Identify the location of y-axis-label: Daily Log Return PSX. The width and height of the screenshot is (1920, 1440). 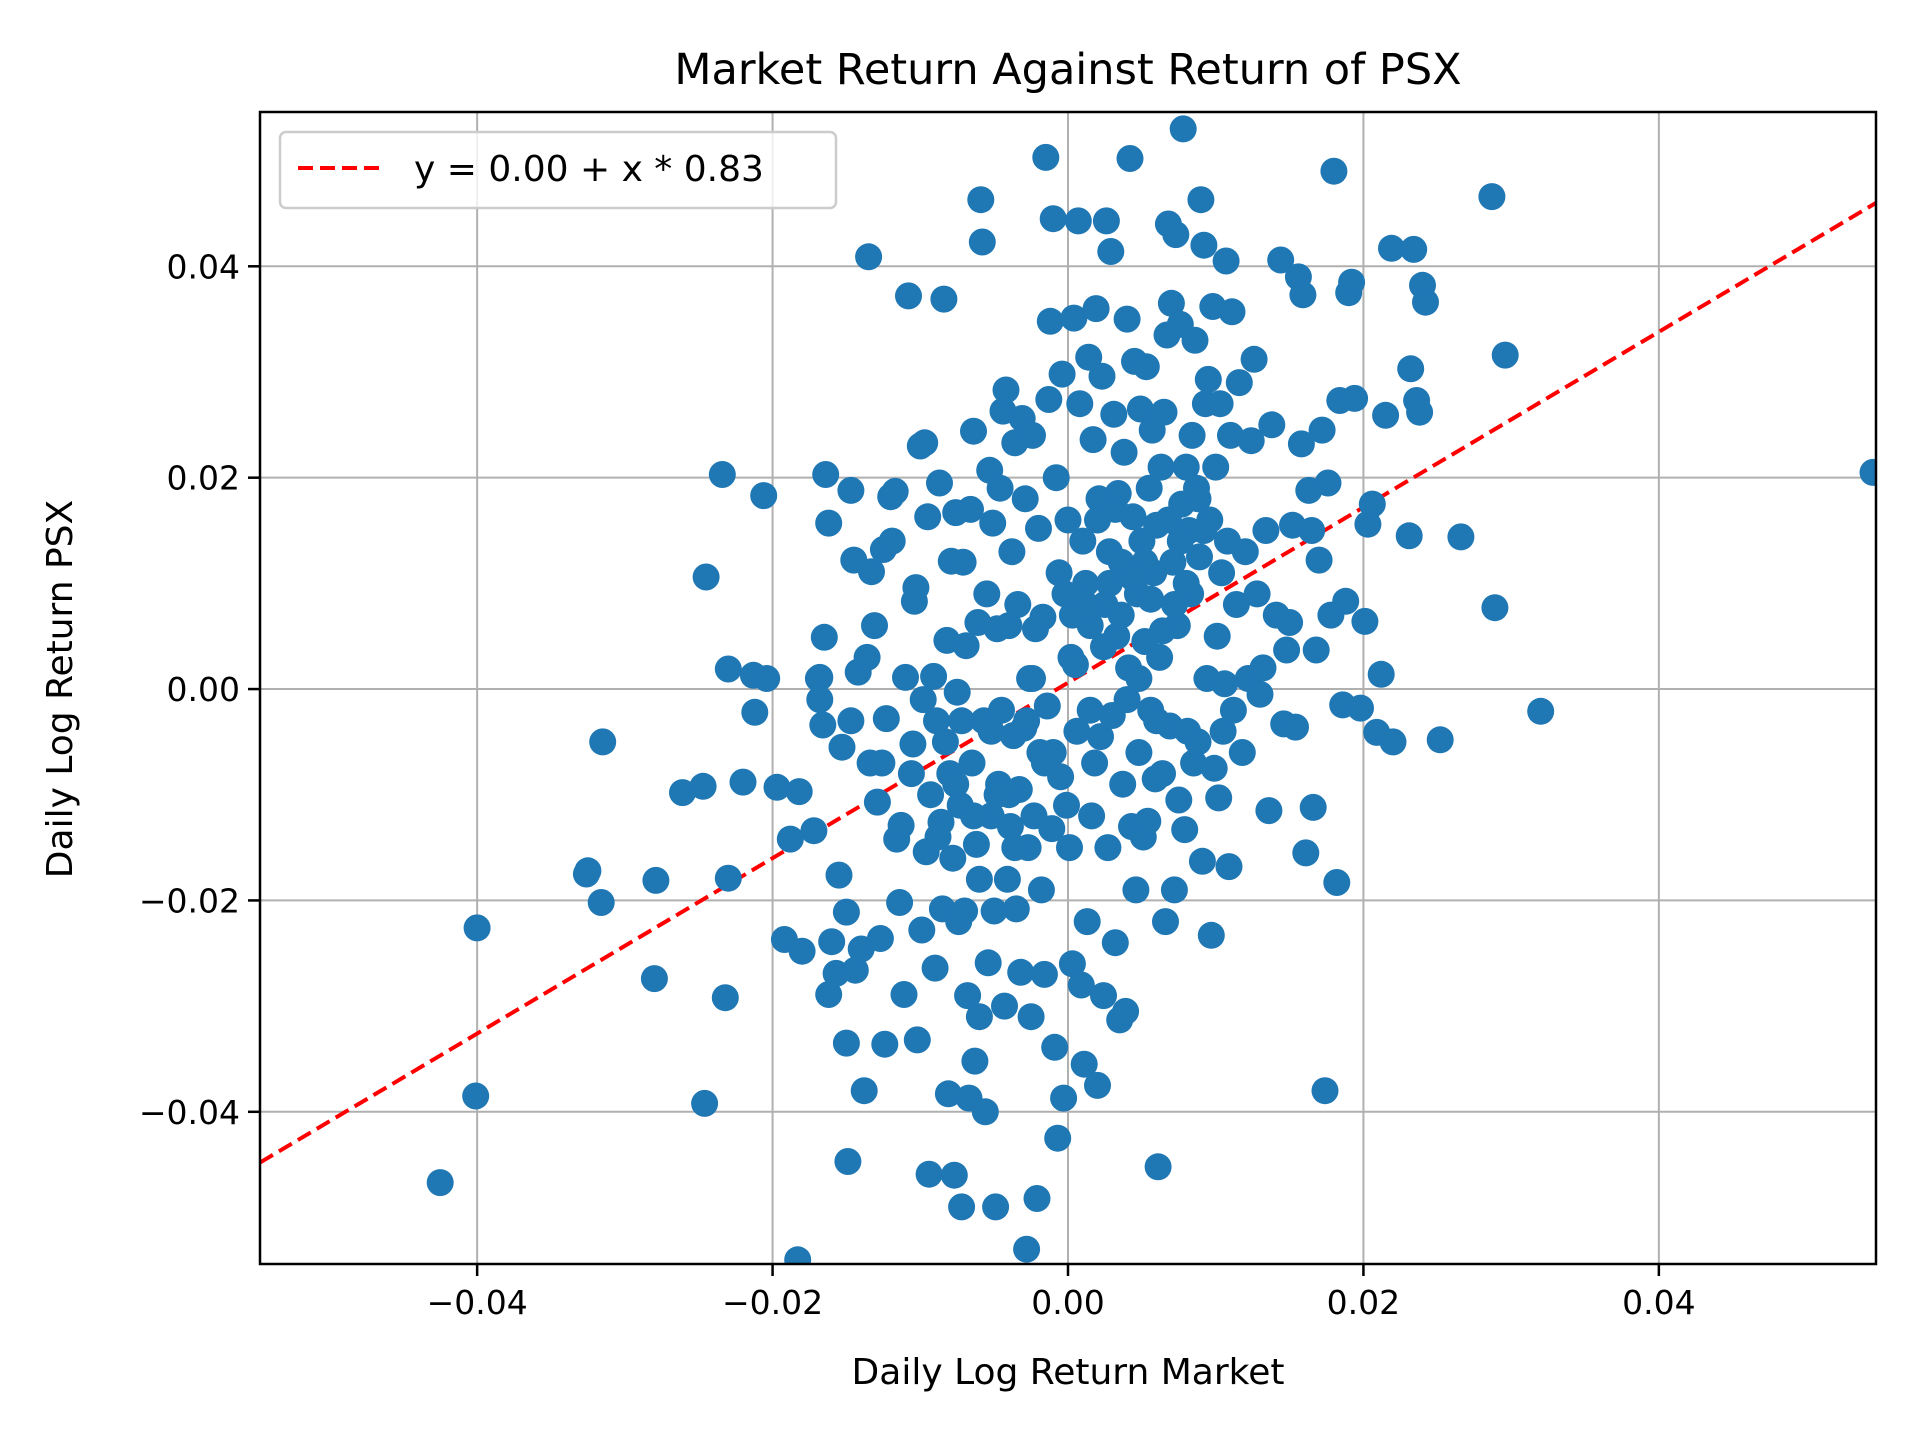
(60, 689).